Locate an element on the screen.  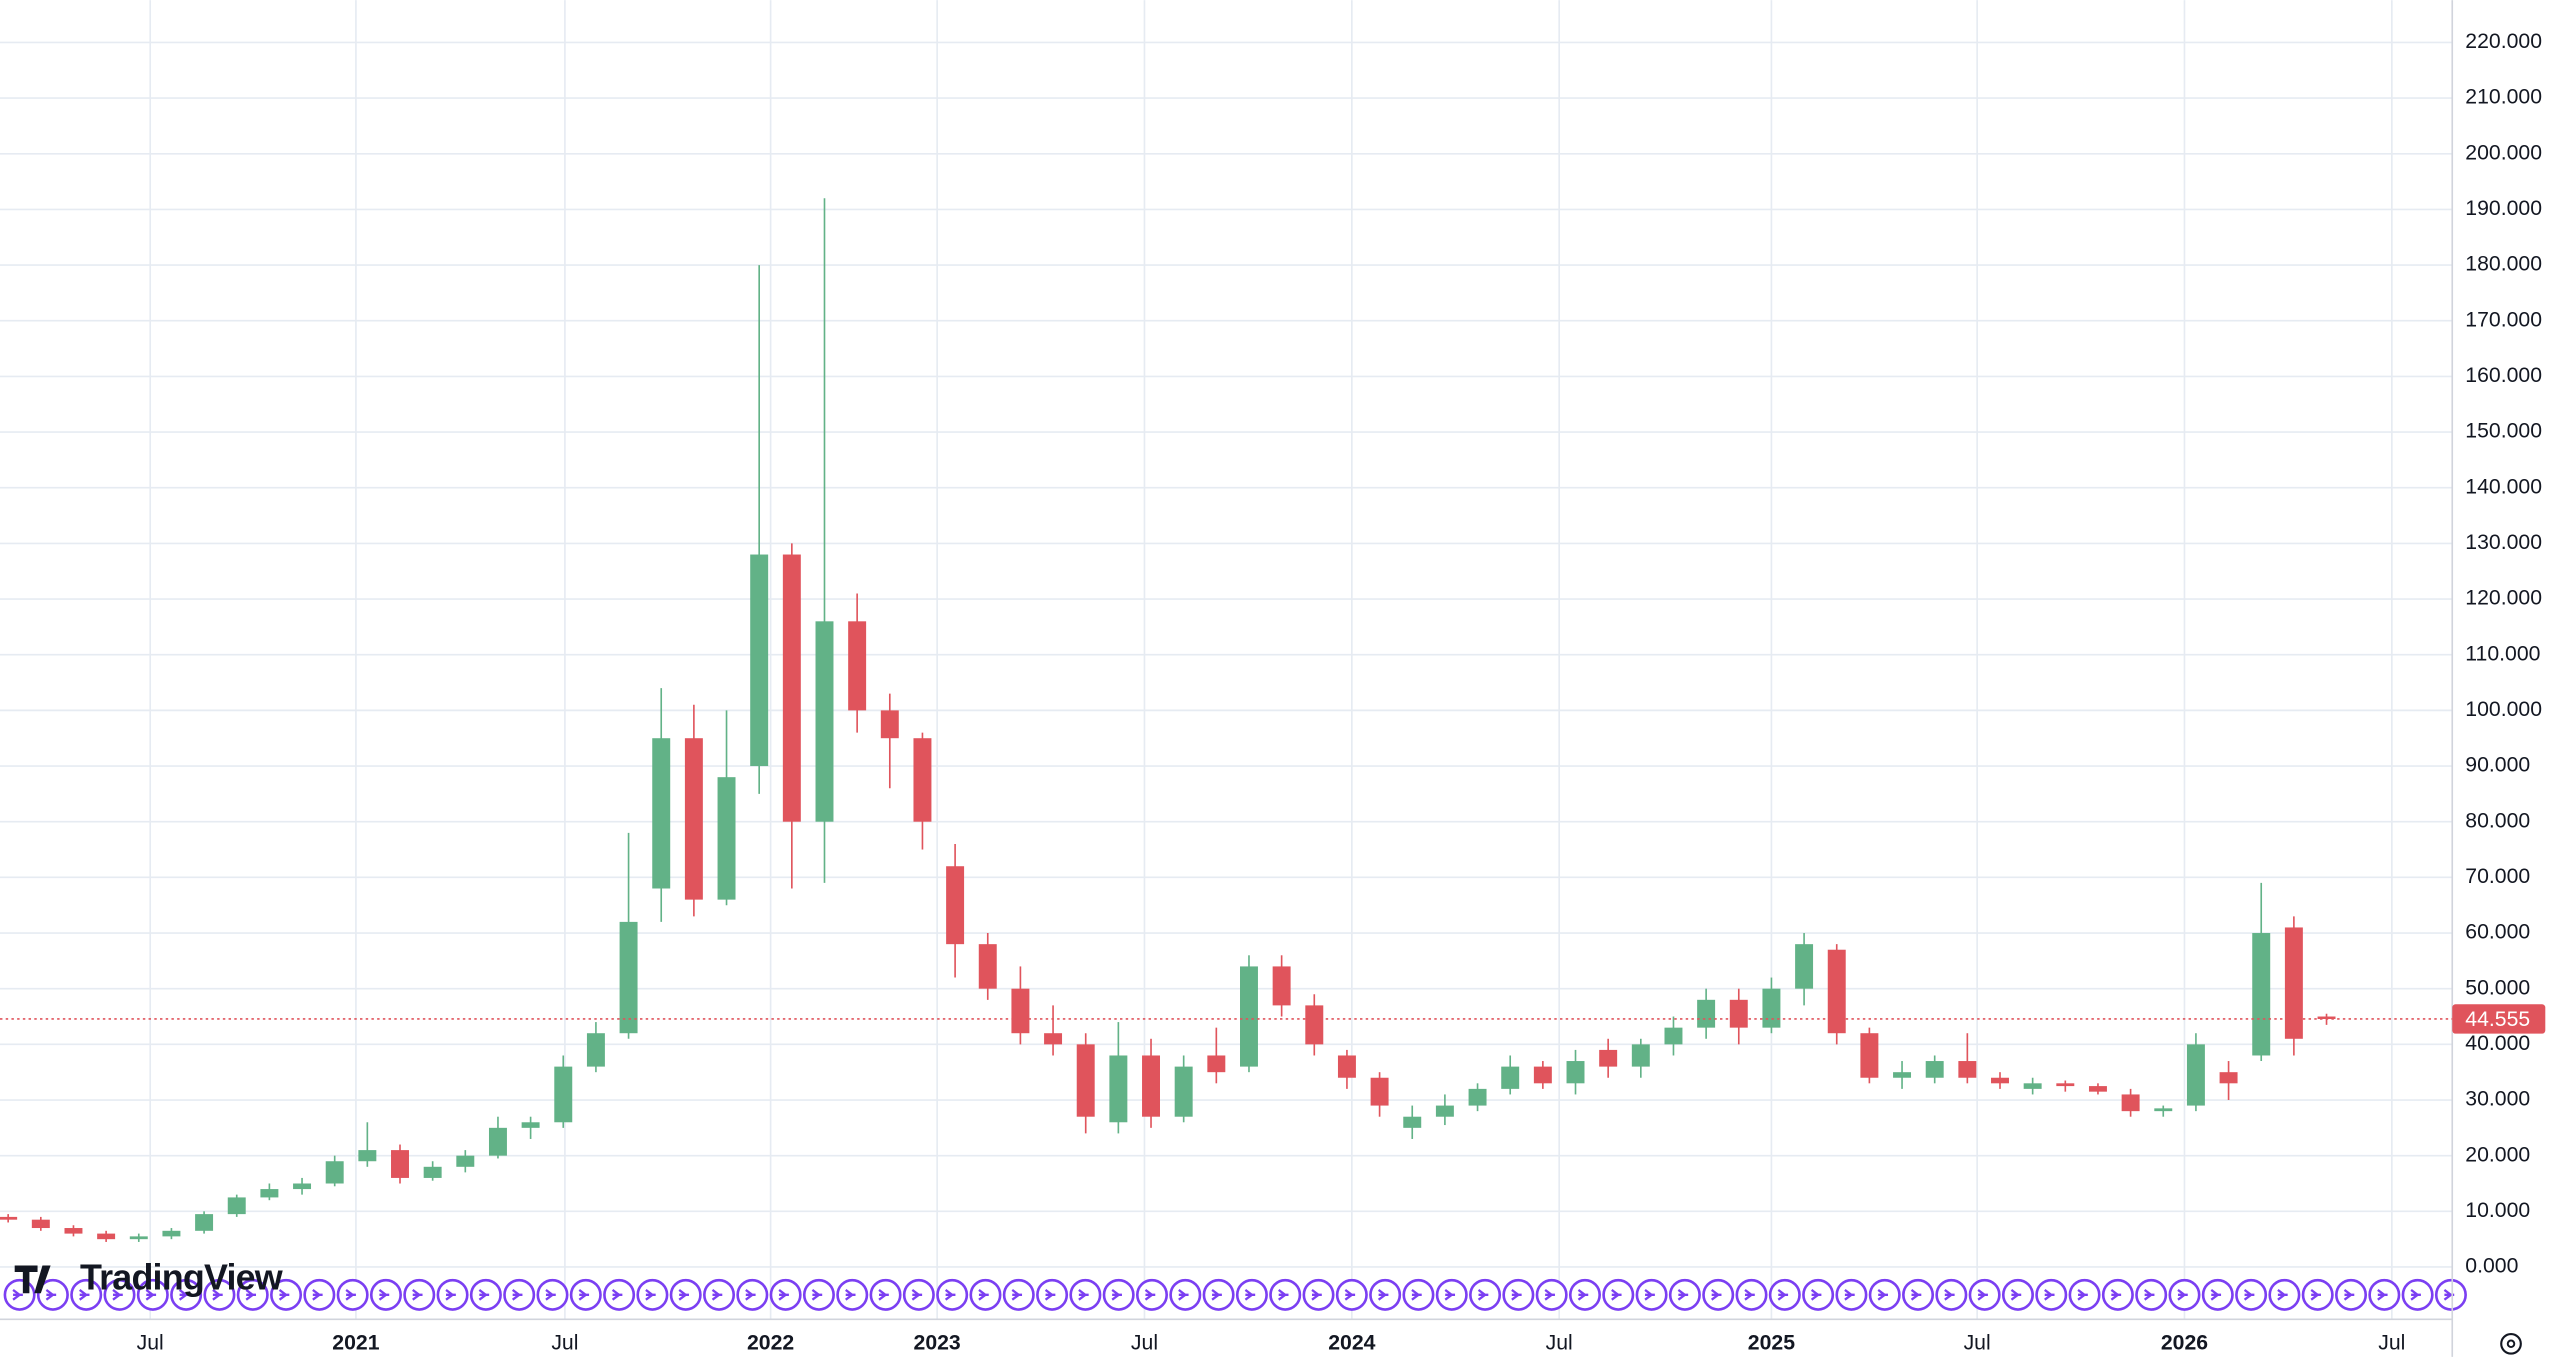
y-tick-label: 20.000 is located at coordinates (2497, 1154).